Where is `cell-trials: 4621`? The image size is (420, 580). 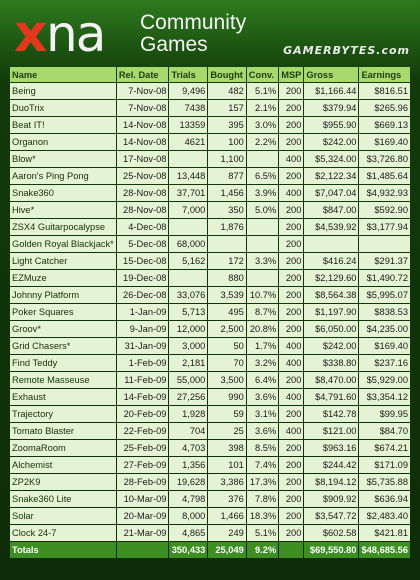
cell-trials: 4621 is located at coordinates (188, 142).